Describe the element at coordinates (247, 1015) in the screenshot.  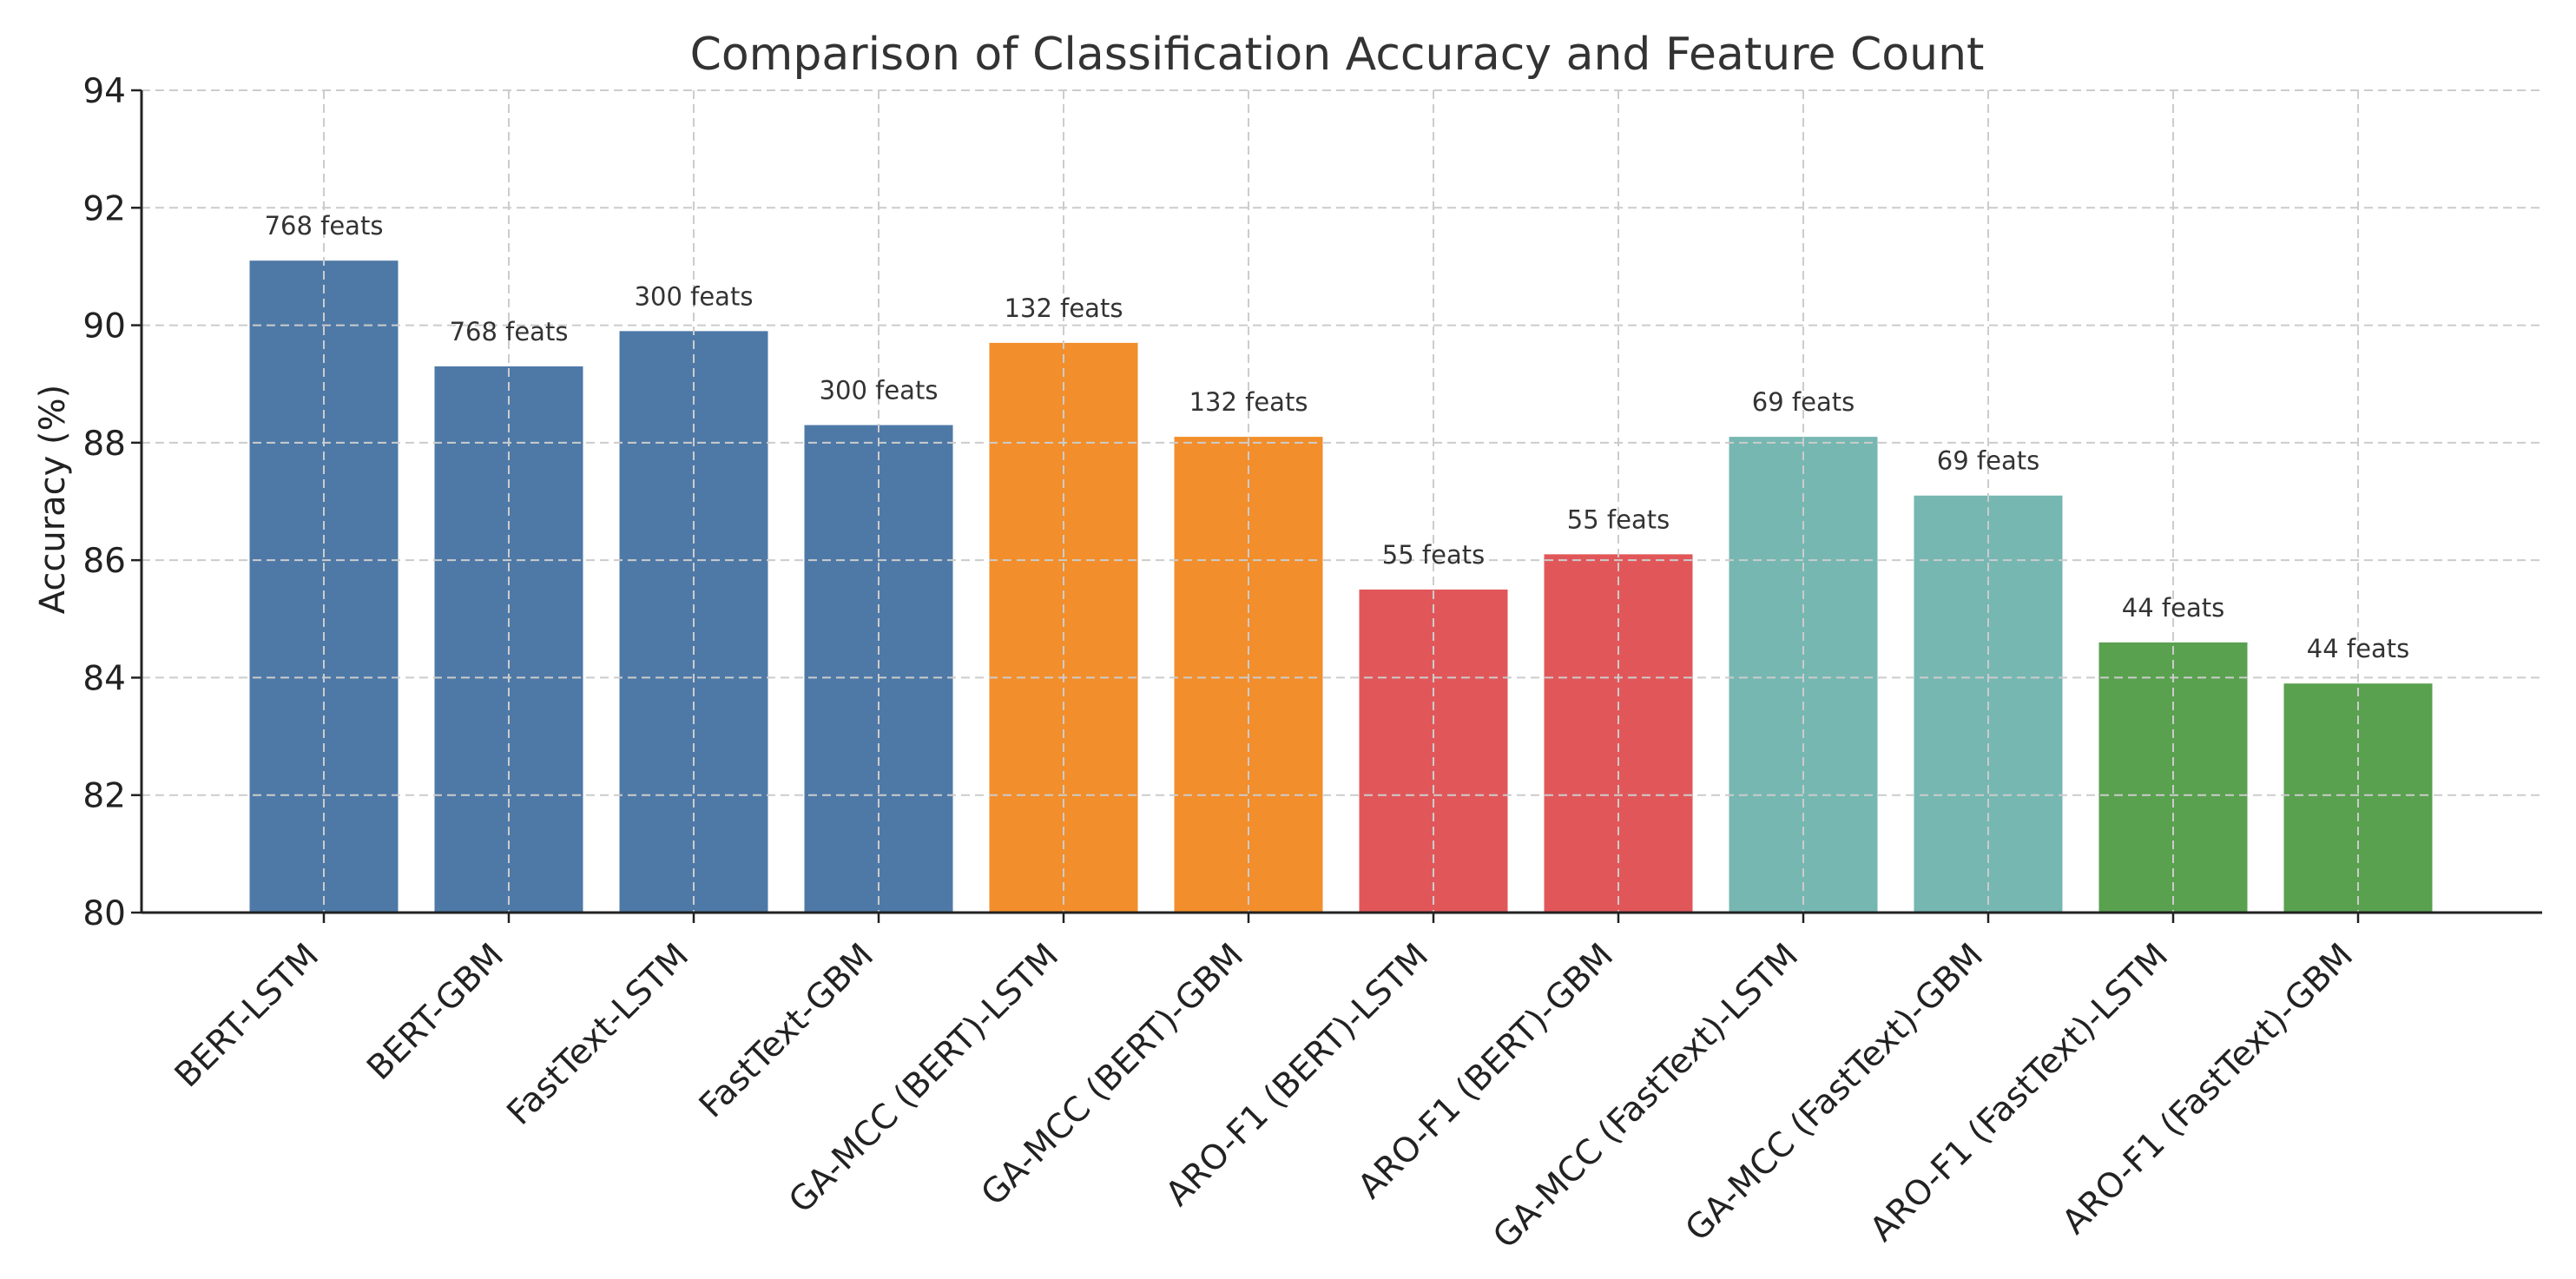
I see `x-tick-label: BERT-LSTM` at that location.